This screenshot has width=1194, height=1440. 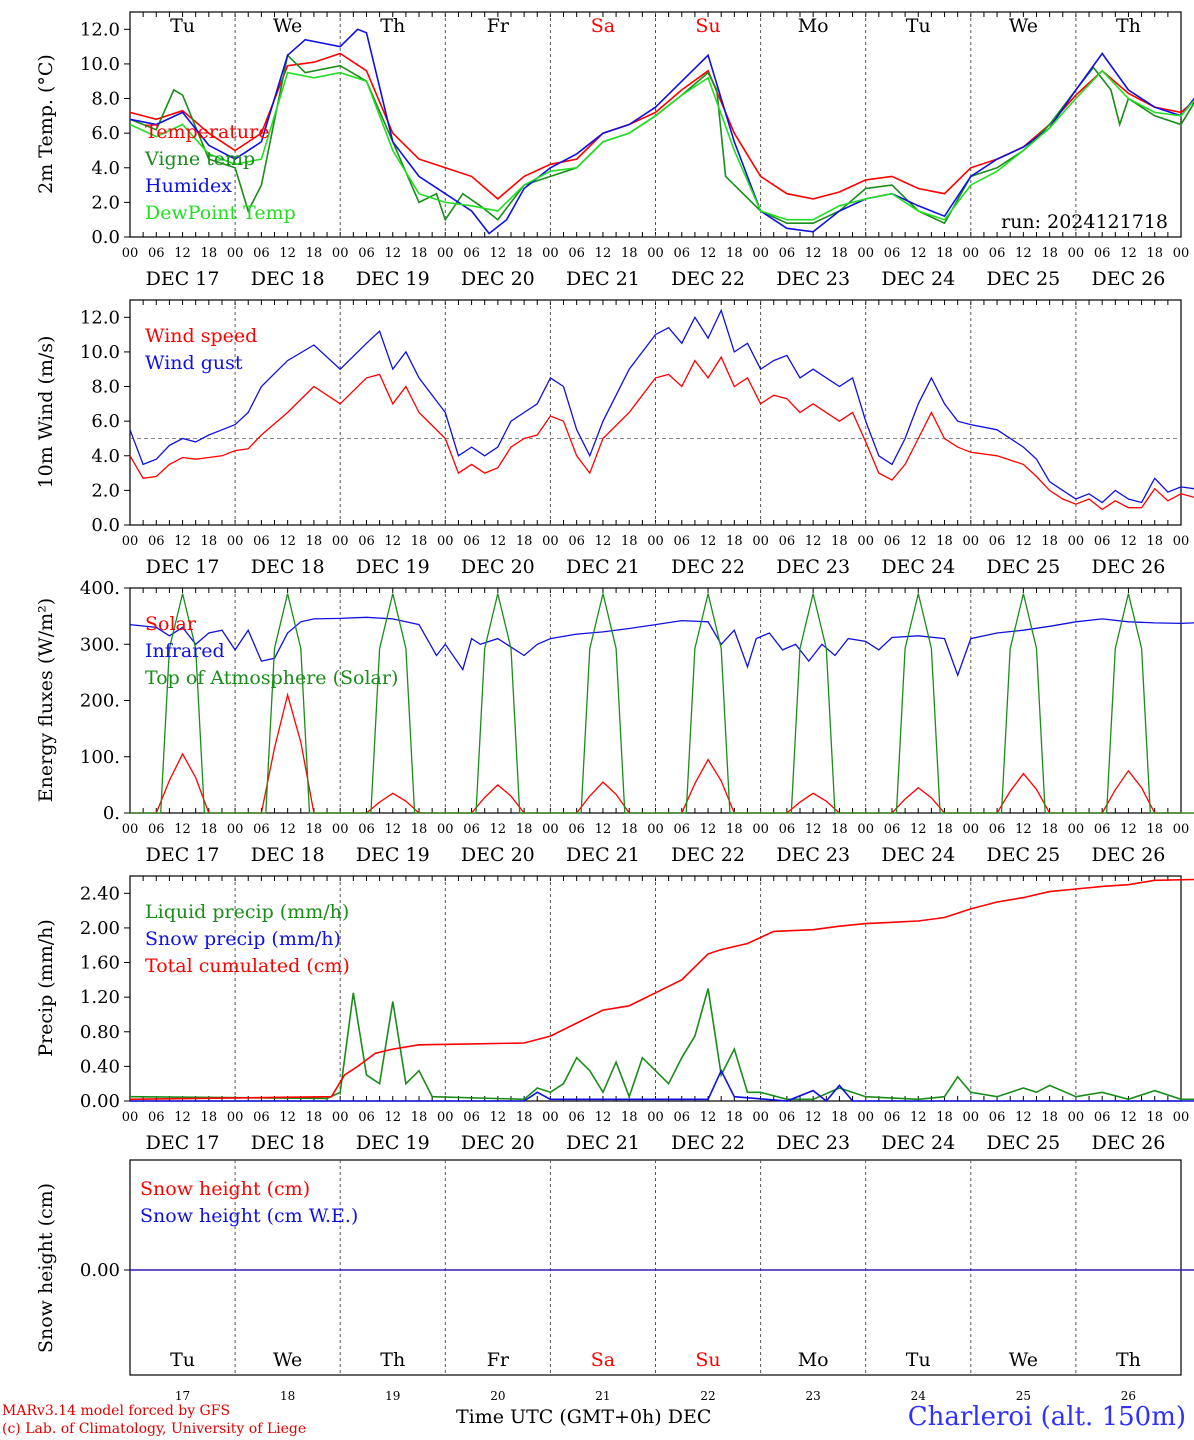 I want to click on day-abbr-label: We, so click(x=287, y=1360).